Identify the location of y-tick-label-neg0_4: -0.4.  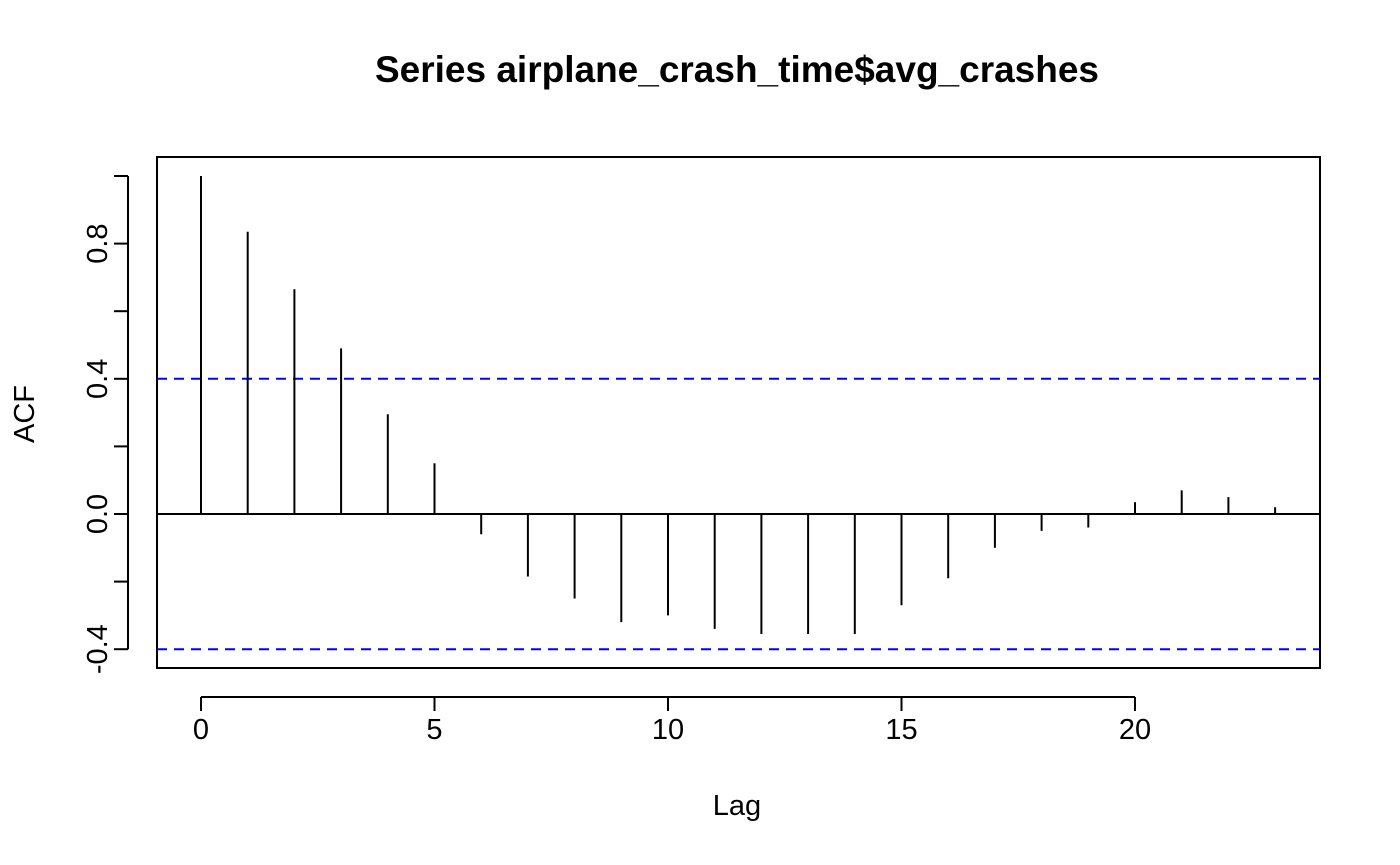
(98, 649).